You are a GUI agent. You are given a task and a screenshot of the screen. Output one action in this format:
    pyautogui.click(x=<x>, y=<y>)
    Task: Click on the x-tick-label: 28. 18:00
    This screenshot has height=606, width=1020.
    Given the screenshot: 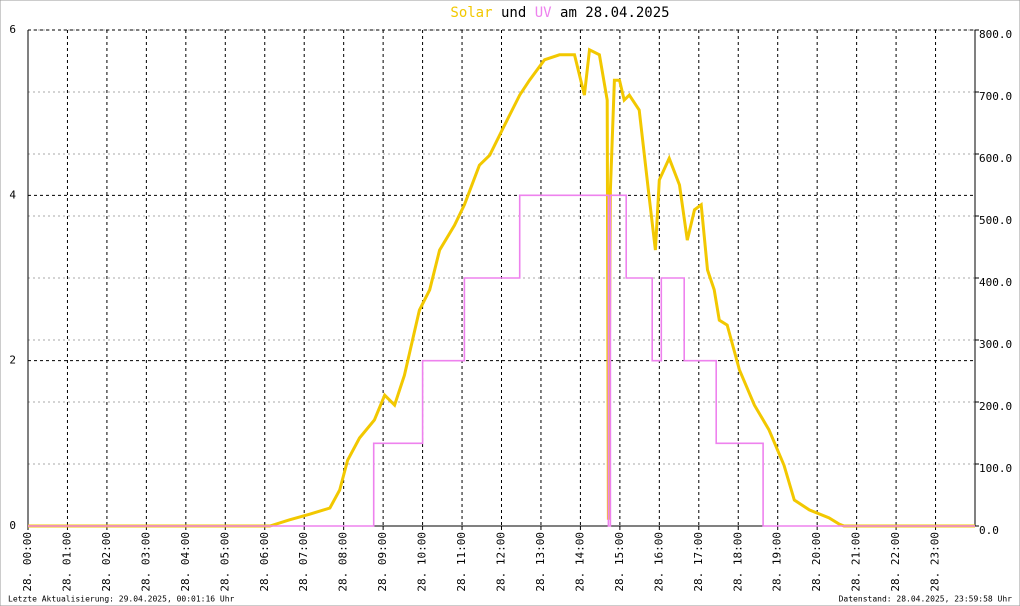 What is the action you would take?
    pyautogui.click(x=737, y=562)
    